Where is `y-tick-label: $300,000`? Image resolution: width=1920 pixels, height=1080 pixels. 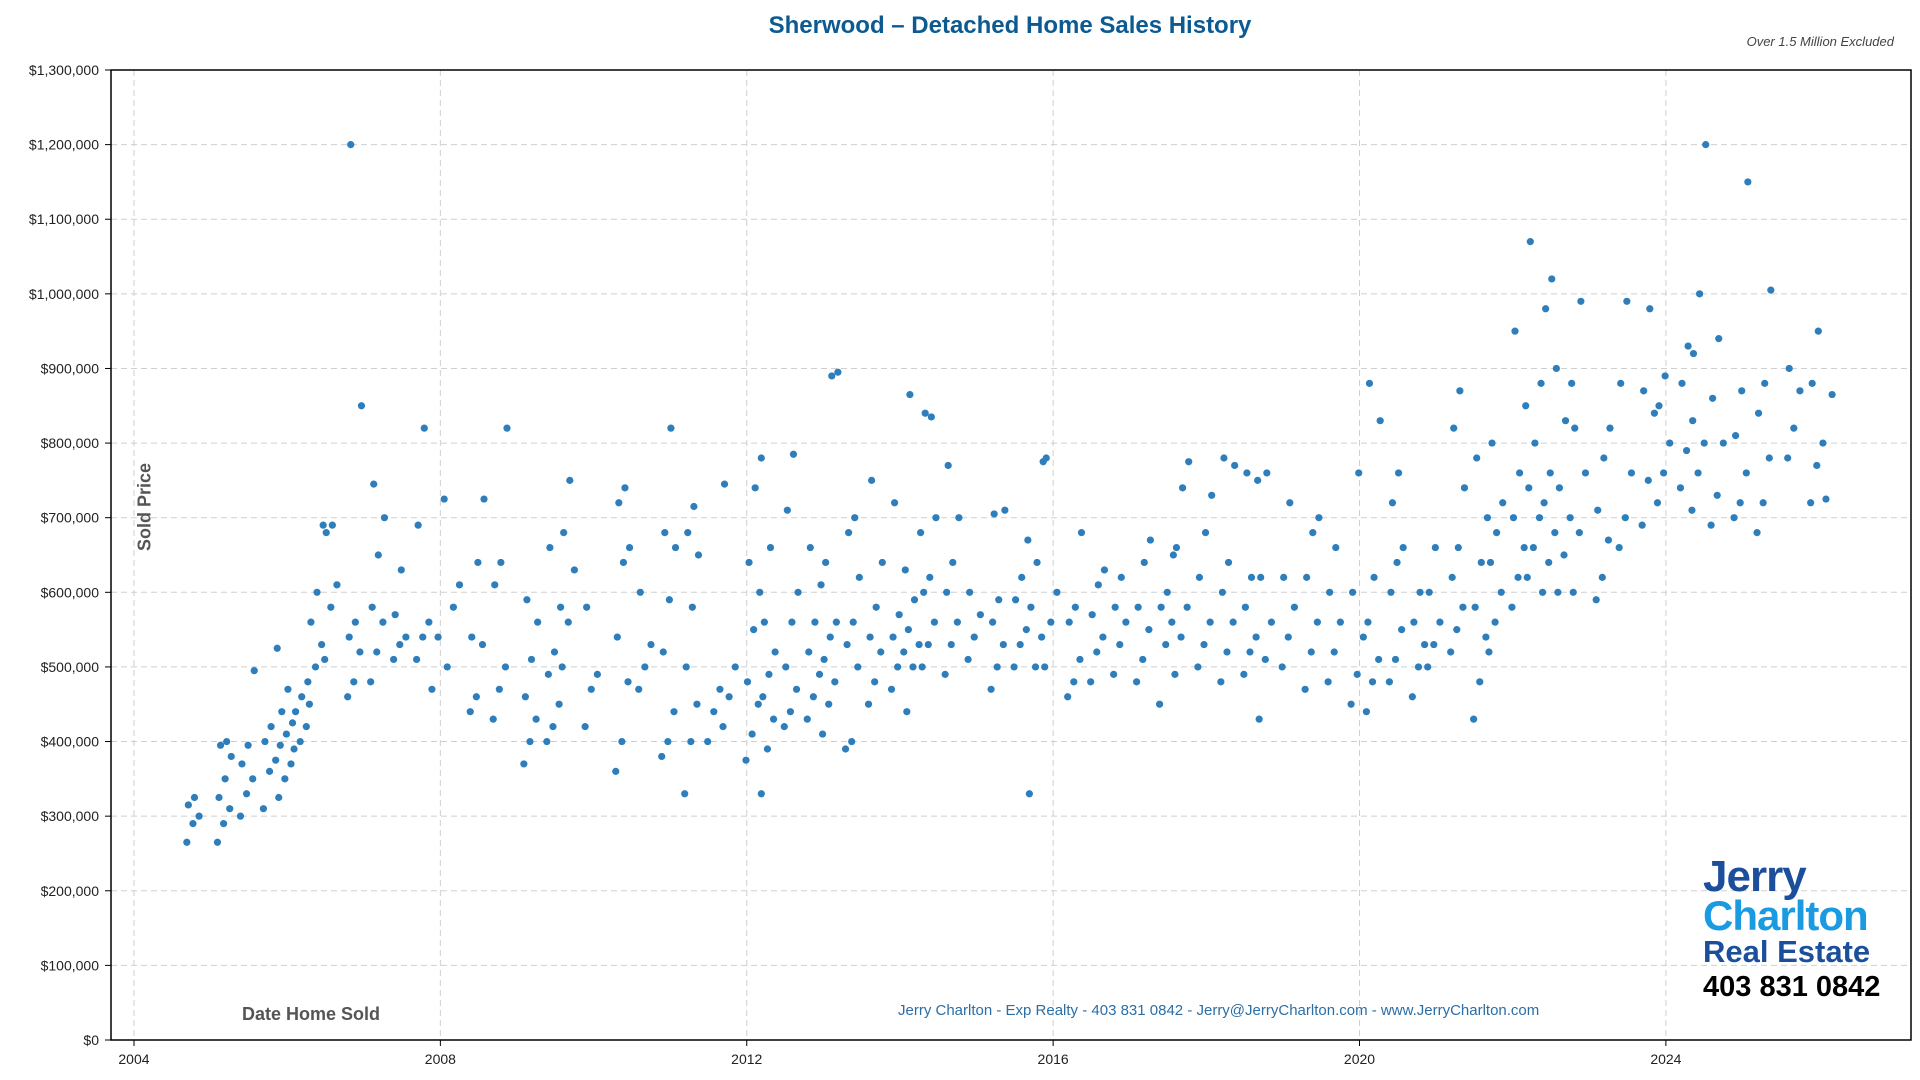
y-tick-label: $300,000 is located at coordinates (70, 816).